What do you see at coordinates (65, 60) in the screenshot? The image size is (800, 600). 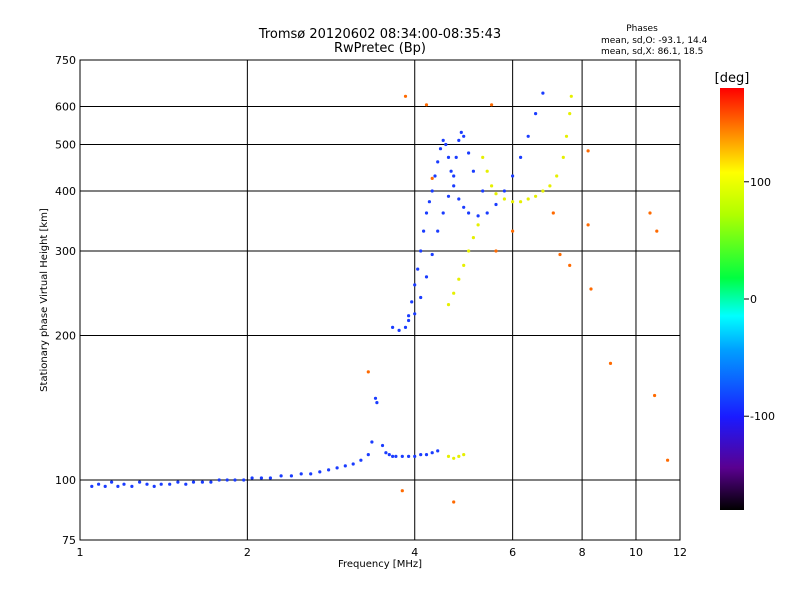 I see `y-tick-label: 750` at bounding box center [65, 60].